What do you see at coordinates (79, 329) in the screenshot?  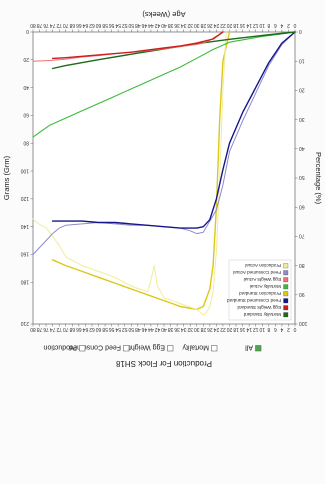 I see `x-tick-label-top: 66` at bounding box center [79, 329].